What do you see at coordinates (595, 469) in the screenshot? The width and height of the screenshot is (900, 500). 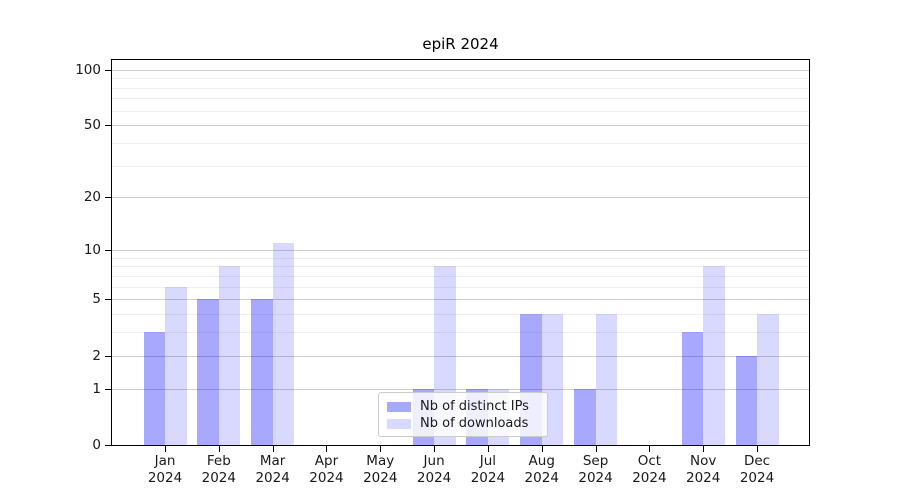 I see `x-tick-label: Sep 2024` at bounding box center [595, 469].